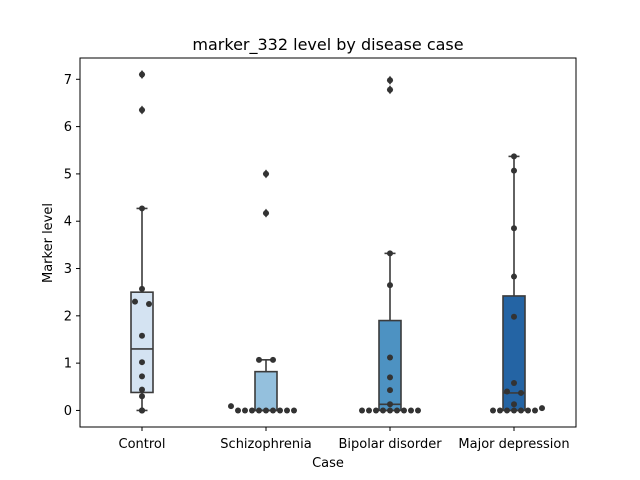 The width and height of the screenshot is (640, 480). Describe the element at coordinates (68, 174) in the screenshot. I see `y-tick-label: 5` at that location.